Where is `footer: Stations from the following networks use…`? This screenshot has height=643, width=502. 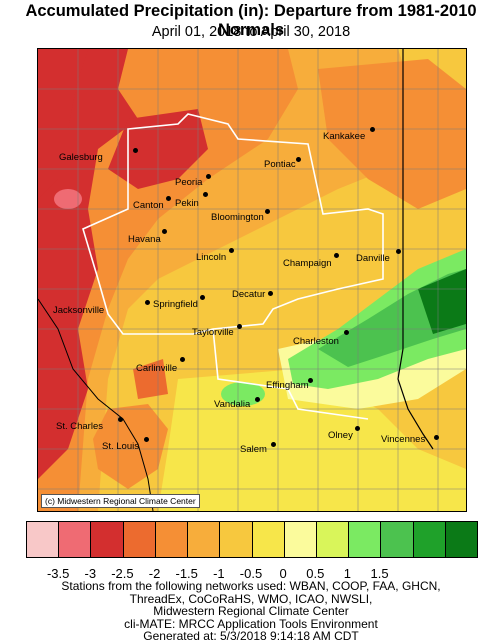 footer: Stations from the following networks use… is located at coordinates (251, 611).